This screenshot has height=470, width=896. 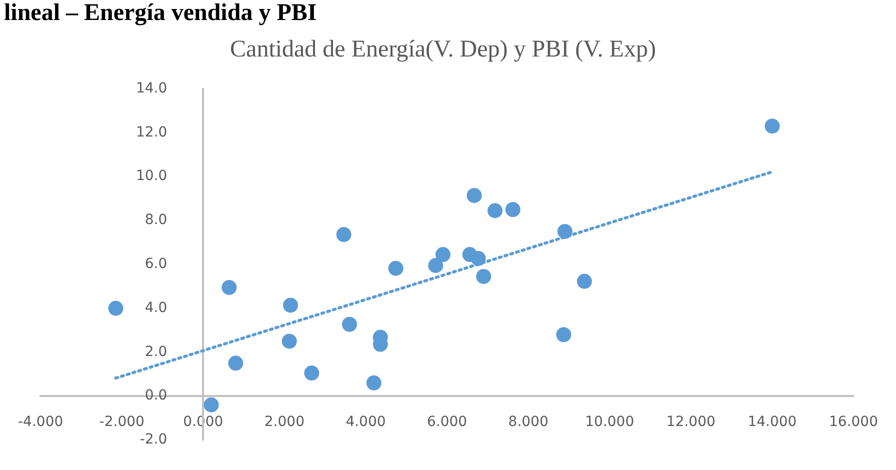 I want to click on chart-title: Cantidad de Energía(V. Dep) y PBI (V. Exp), so click(x=443, y=49).